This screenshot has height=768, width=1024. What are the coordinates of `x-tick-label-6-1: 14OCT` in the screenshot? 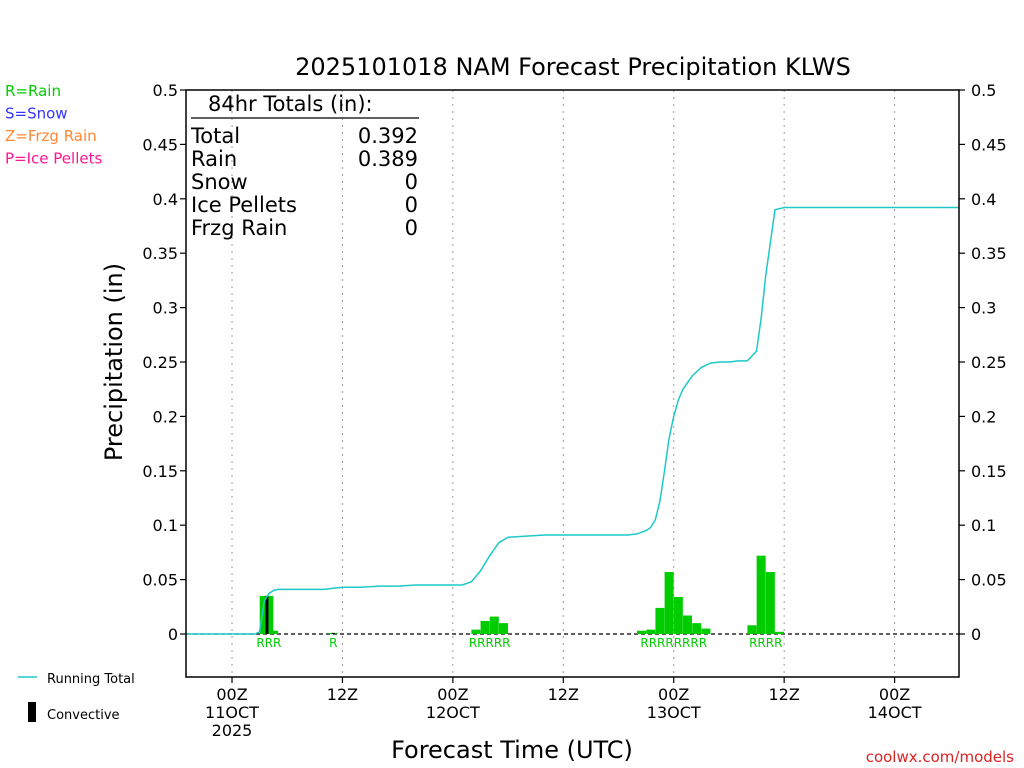 It's located at (895, 712).